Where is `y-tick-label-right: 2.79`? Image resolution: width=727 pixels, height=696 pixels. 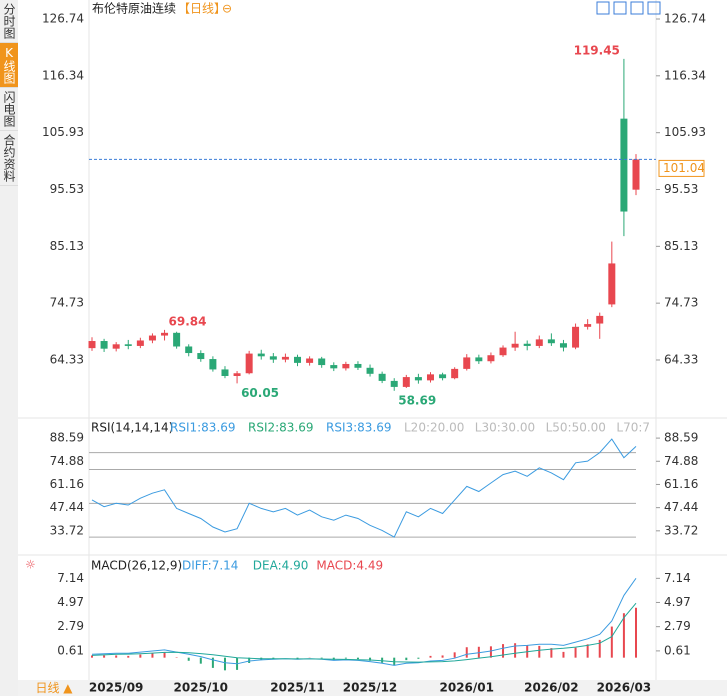
y-tick-label-right: 2.79 is located at coordinates (677, 626).